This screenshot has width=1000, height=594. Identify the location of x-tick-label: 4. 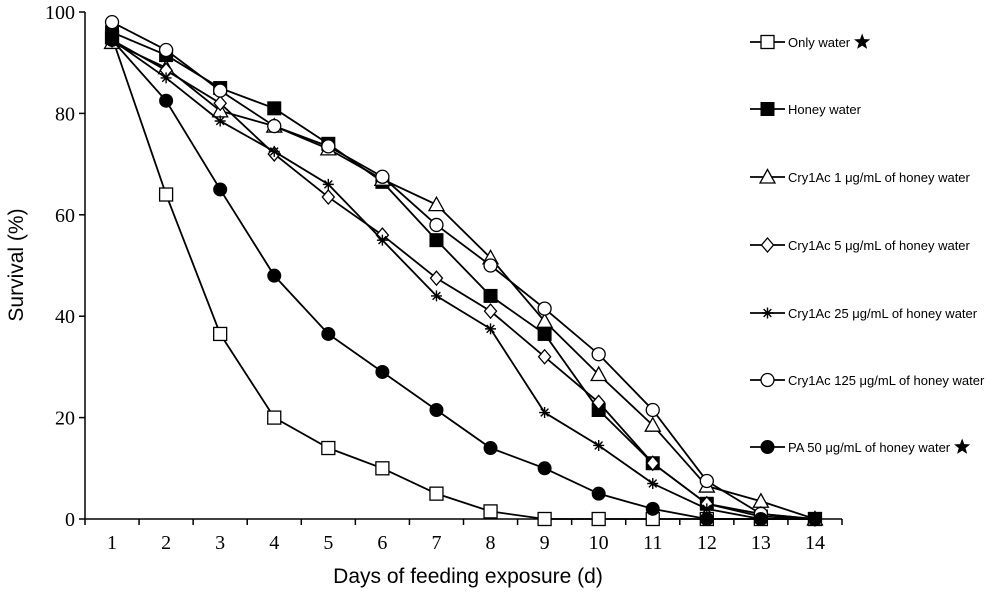
(274, 543).